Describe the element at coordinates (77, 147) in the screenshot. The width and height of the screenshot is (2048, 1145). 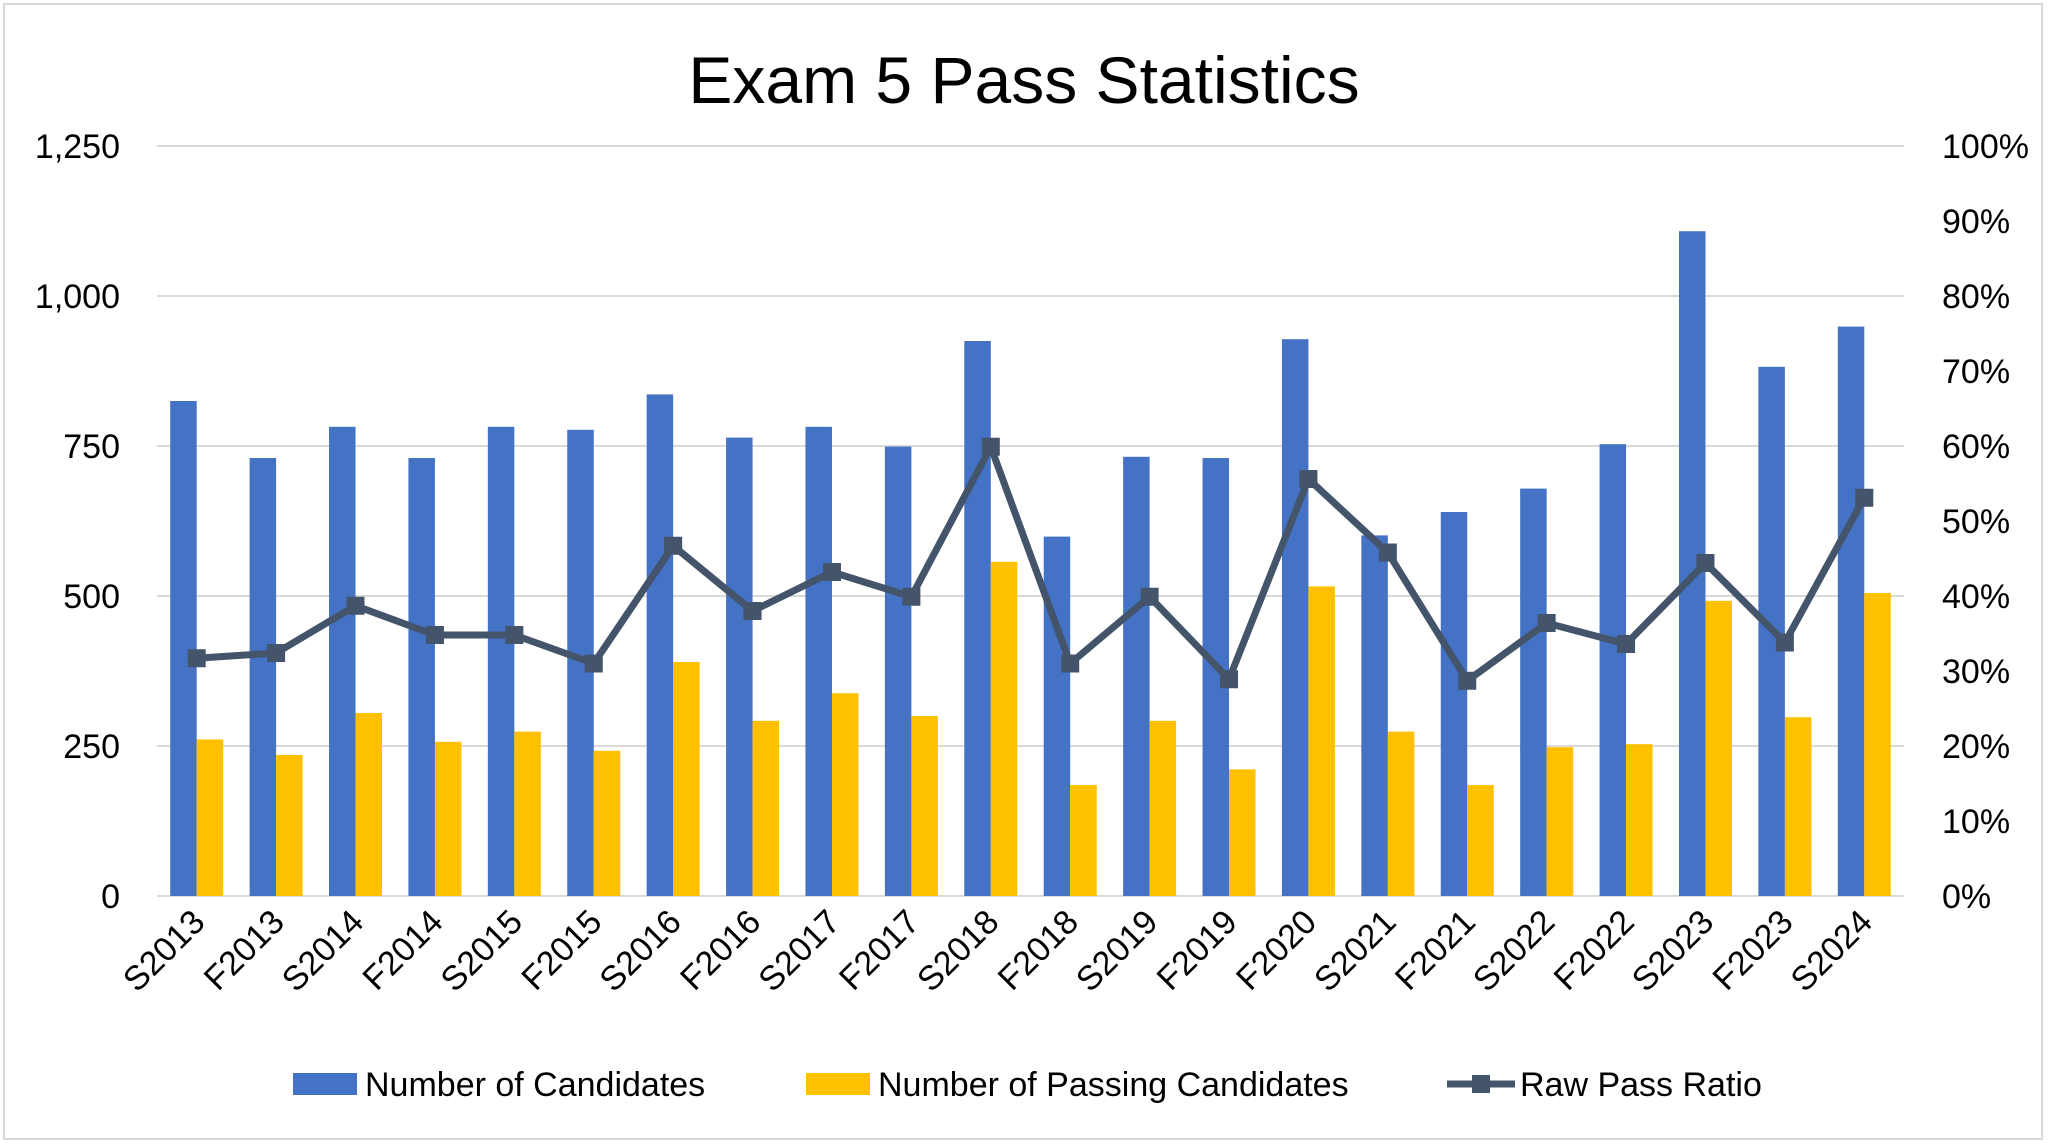
I see `left-tick-label: 1,250` at that location.